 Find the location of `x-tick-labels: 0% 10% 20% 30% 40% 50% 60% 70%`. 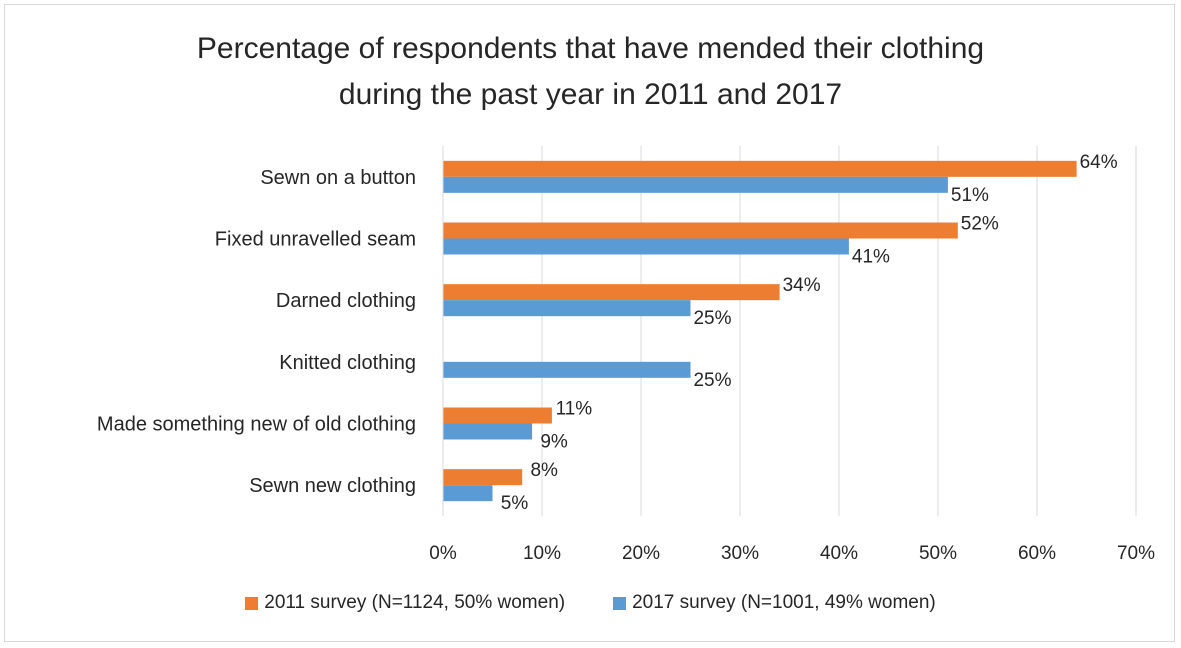

x-tick-labels: 0% 10% 20% 30% 40% 50% 60% 70% is located at coordinates (792, 553).